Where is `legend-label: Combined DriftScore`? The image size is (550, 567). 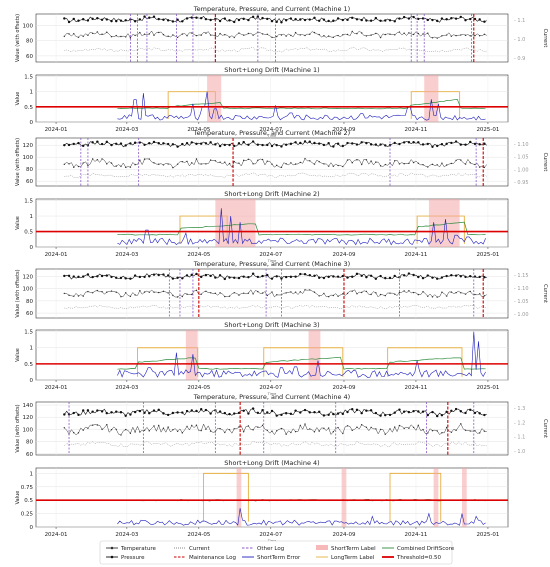
legend-label: Combined DriftScore is located at coordinates (426, 549).